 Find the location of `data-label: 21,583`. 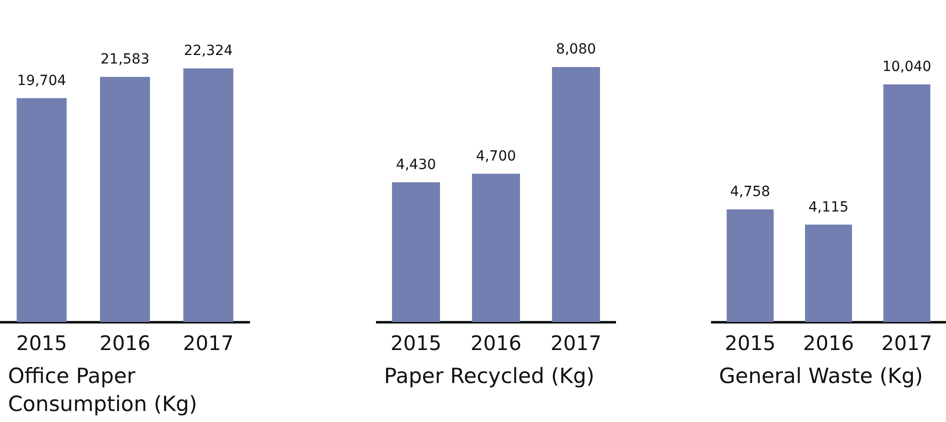

data-label: 21,583 is located at coordinates (125, 59).